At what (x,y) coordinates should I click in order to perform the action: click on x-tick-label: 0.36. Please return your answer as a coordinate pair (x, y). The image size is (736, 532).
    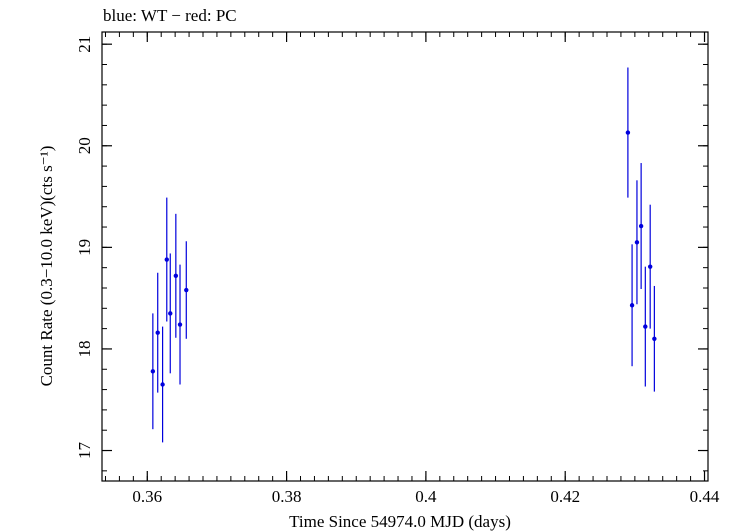
    Looking at the image, I should click on (147, 496).